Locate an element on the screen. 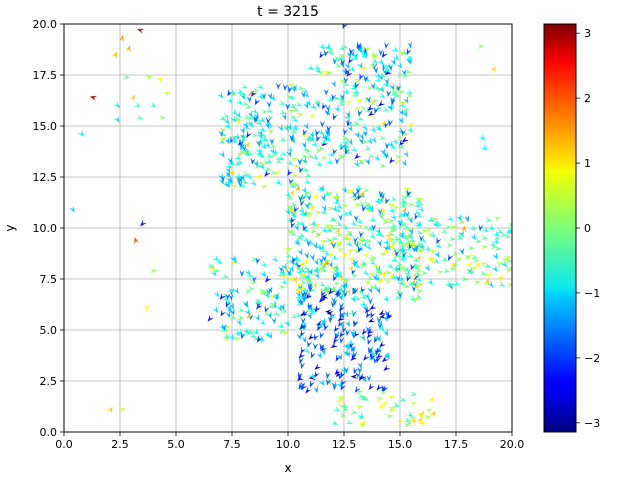 This screenshot has height=480, width=640. colorbar-tick-label: 3 is located at coordinates (587, 33).